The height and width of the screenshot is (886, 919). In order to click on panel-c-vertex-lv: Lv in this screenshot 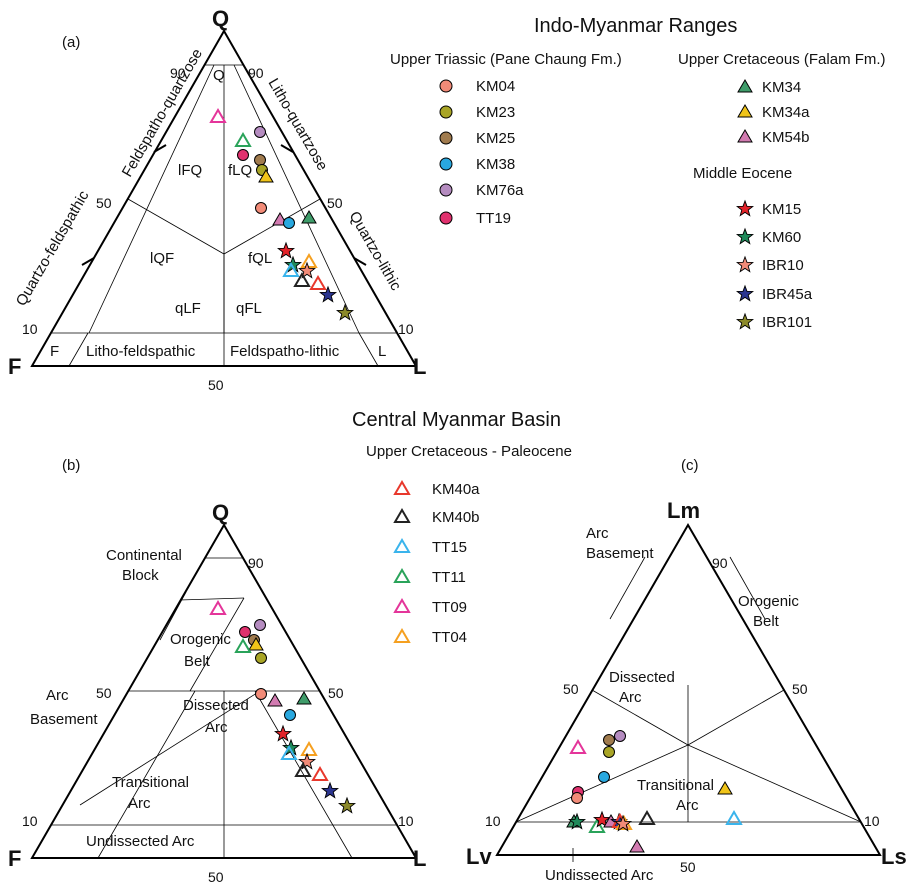, I will do `click(479, 856)`.